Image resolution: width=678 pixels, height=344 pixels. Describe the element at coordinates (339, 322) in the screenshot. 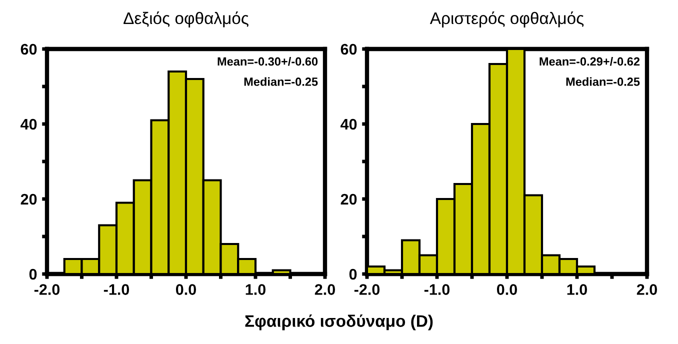

I see `x-axis-title: Σφαιρικό ισοδύναμο (D)` at that location.